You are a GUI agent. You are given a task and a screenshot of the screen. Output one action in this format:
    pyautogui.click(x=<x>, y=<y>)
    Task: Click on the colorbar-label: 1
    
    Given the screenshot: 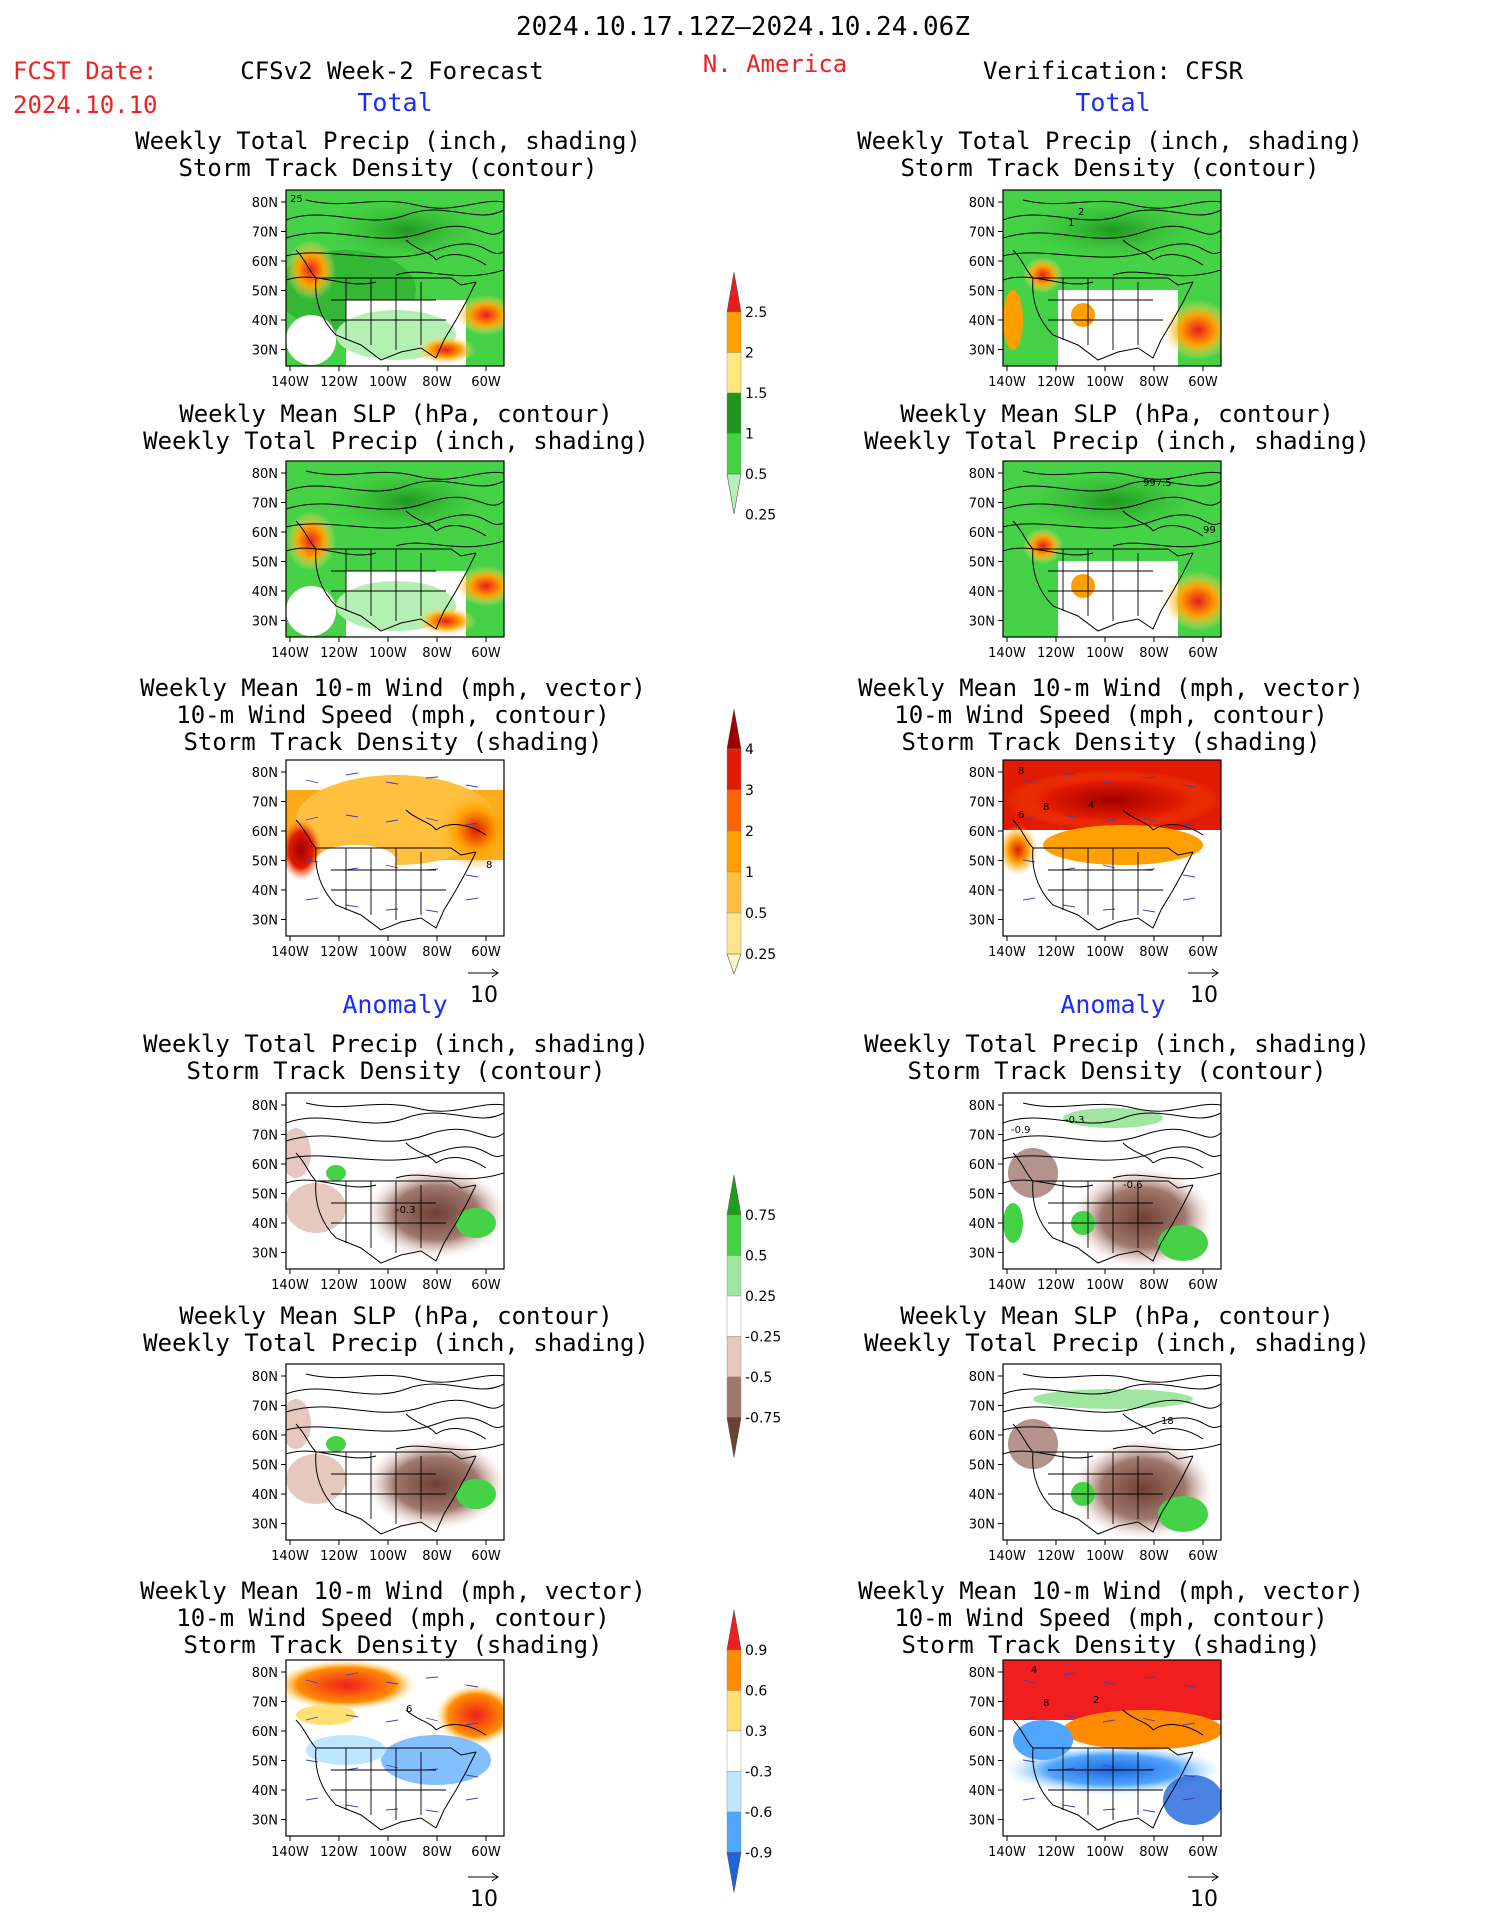 What is the action you would take?
    pyautogui.click(x=749, y=435)
    